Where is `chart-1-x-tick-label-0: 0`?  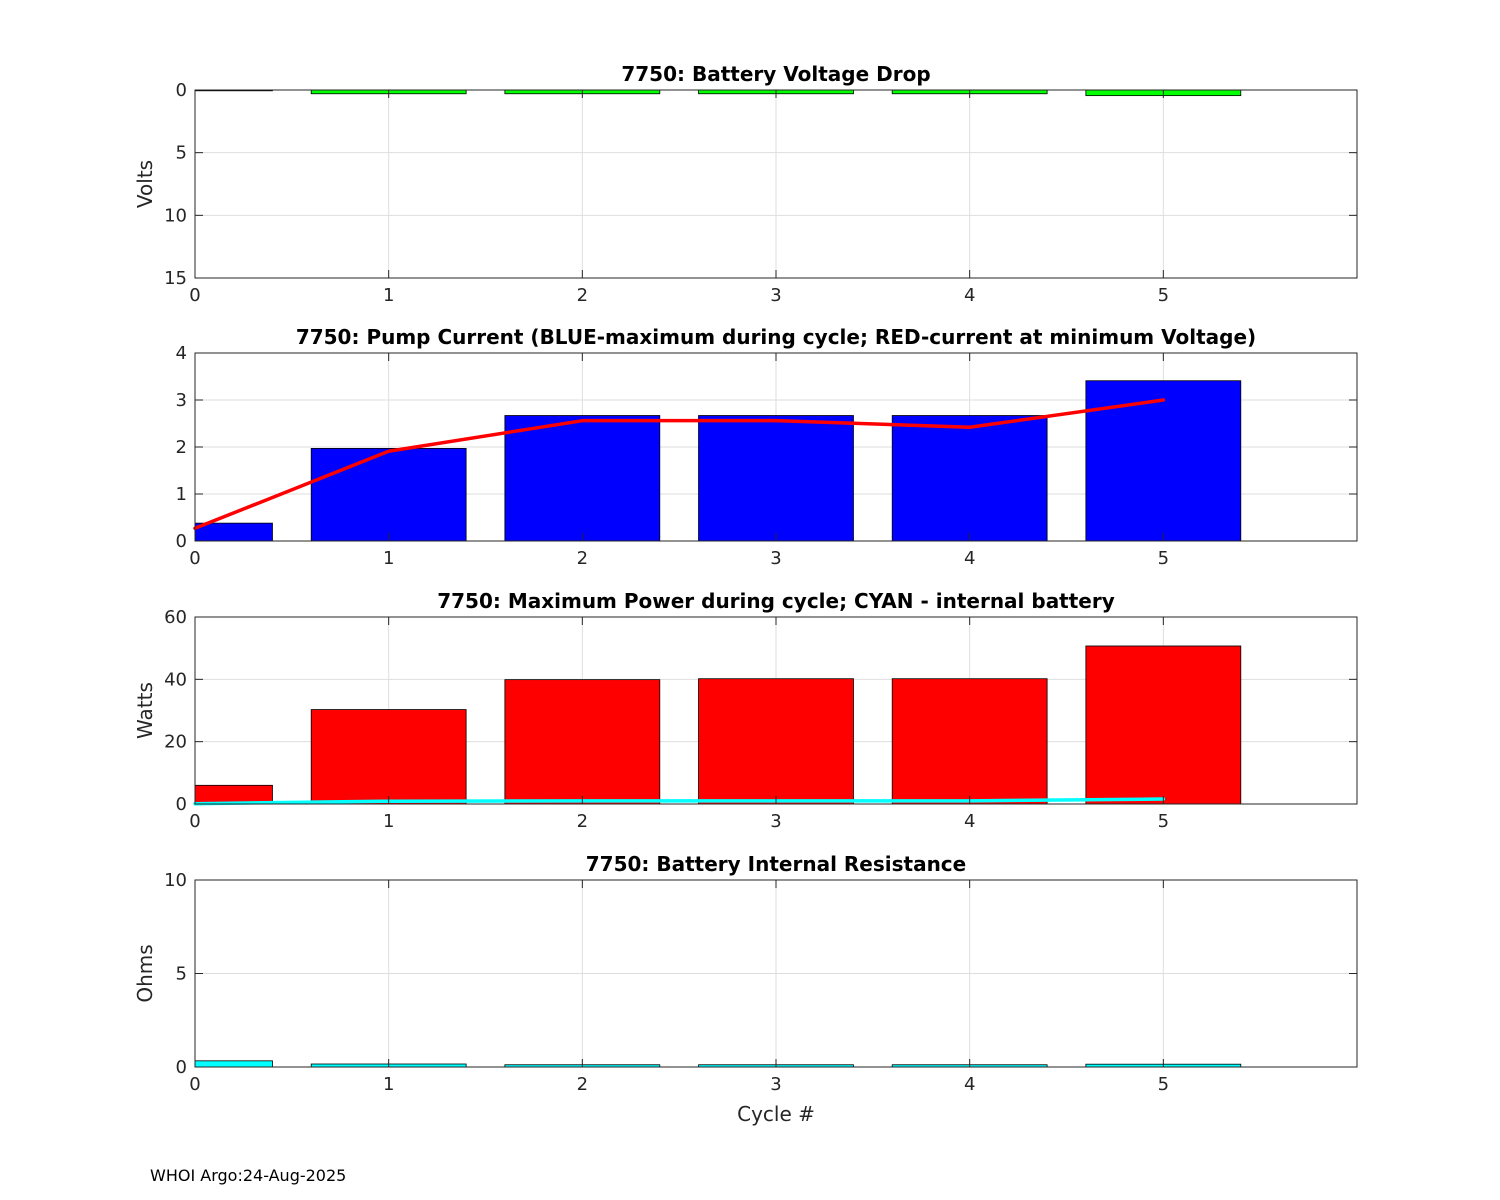
chart-1-x-tick-label-0: 0 is located at coordinates (194, 295).